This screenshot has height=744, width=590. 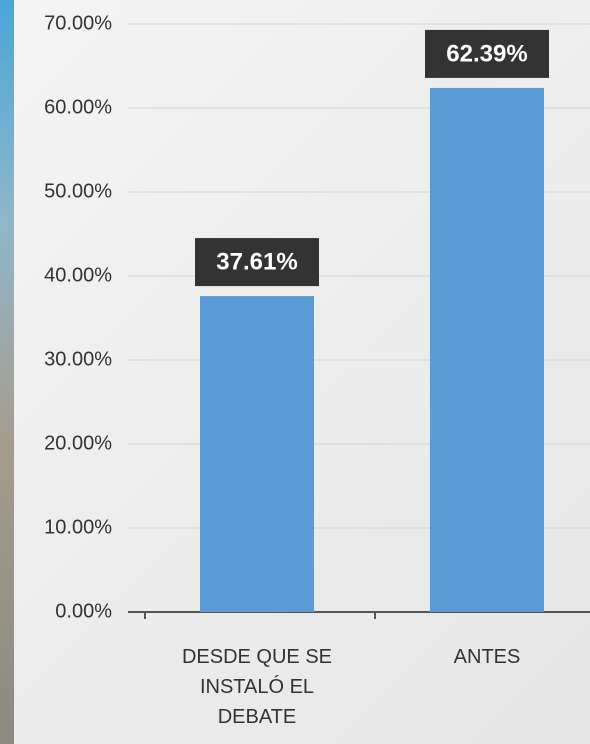 What do you see at coordinates (78, 107) in the screenshot?
I see `y-tick-label: 60.00%` at bounding box center [78, 107].